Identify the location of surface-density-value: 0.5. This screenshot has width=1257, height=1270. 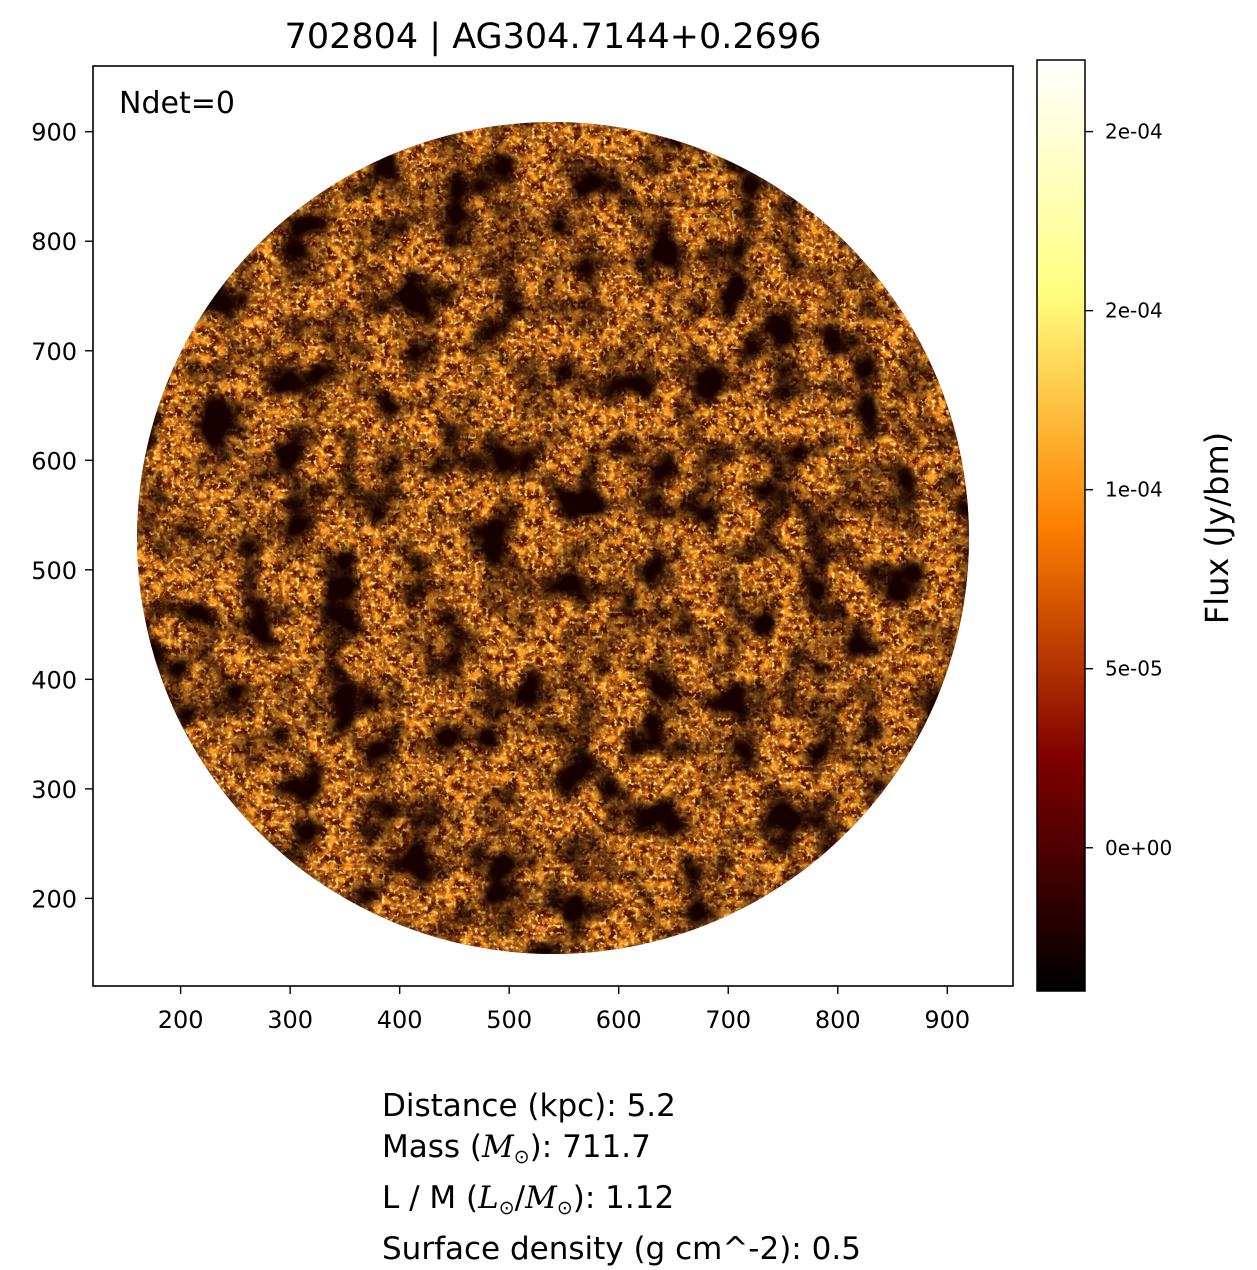
(836, 1249).